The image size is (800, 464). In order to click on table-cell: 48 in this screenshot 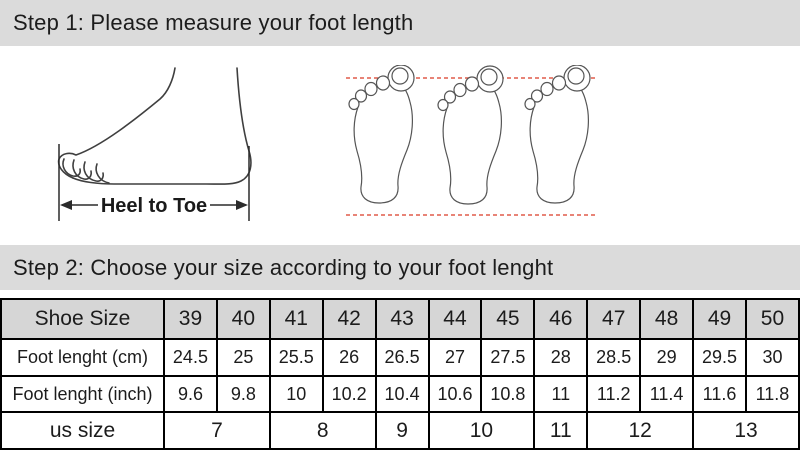, I will do `click(667, 319)`.